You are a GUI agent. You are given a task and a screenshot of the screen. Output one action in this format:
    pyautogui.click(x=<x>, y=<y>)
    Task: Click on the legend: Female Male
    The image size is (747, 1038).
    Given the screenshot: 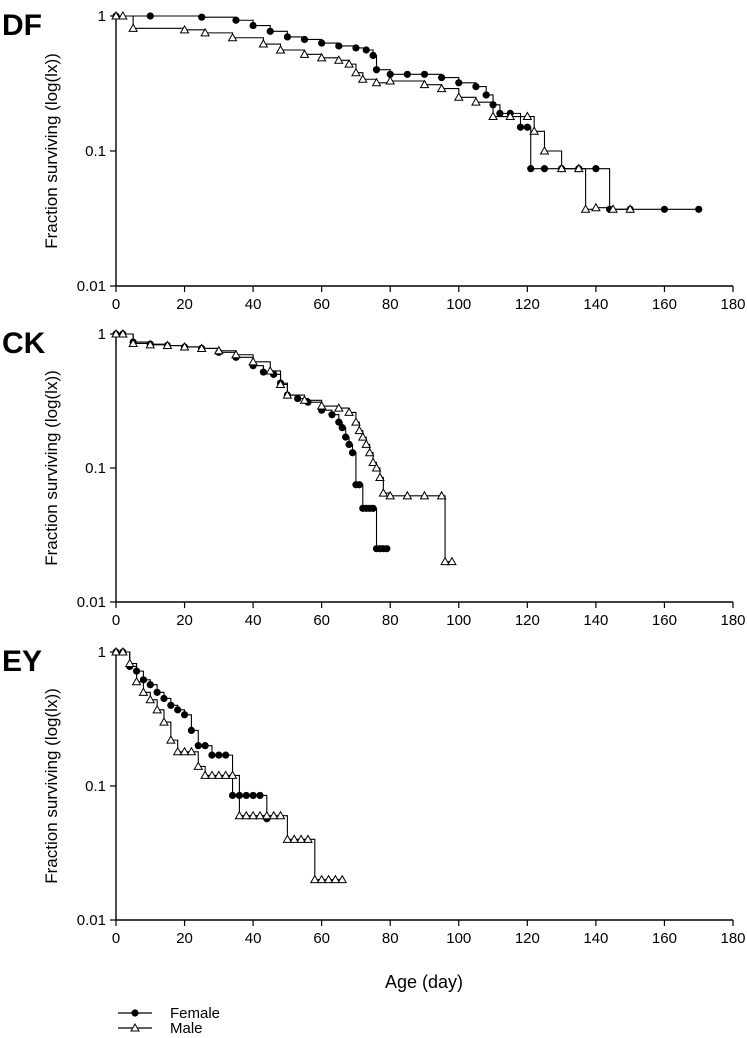 What is the action you would take?
    pyautogui.click(x=169, y=1021)
    